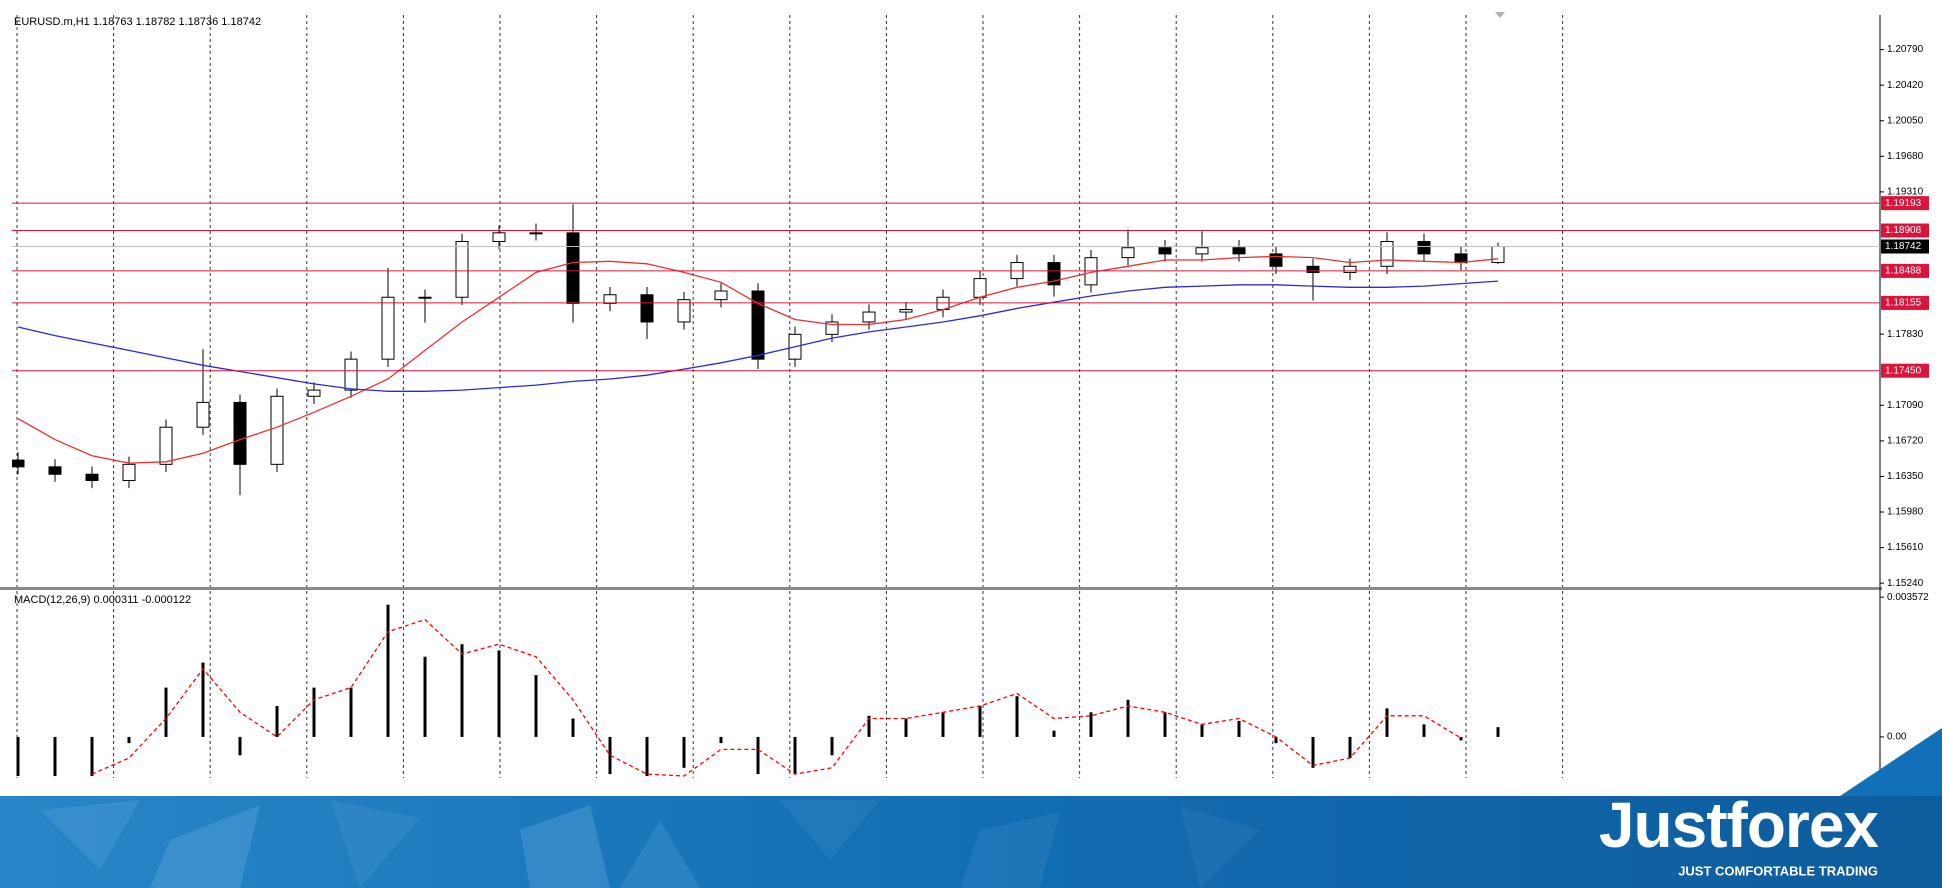 Image resolution: width=1942 pixels, height=888 pixels. What do you see at coordinates (1897, 737) in the screenshot?
I see `y-tick-label: 0.00` at bounding box center [1897, 737].